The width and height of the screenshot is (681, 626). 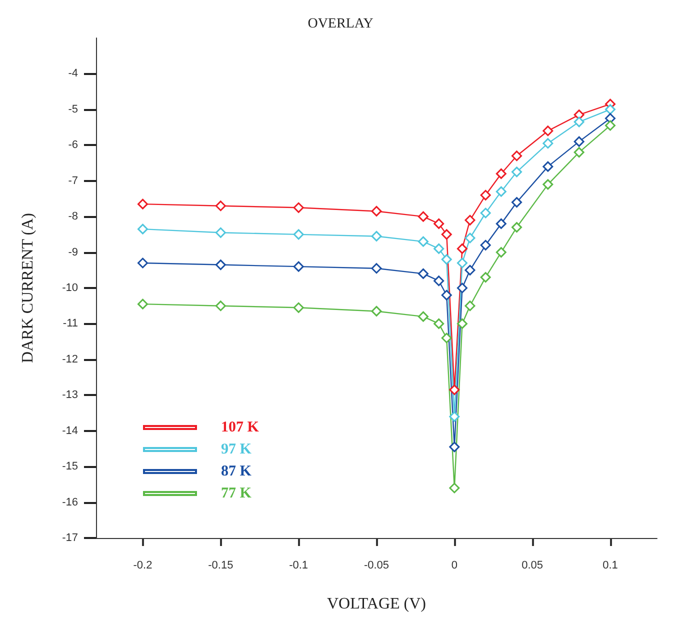 What do you see at coordinates (73, 109) in the screenshot?
I see `y-tick-label: -5` at bounding box center [73, 109].